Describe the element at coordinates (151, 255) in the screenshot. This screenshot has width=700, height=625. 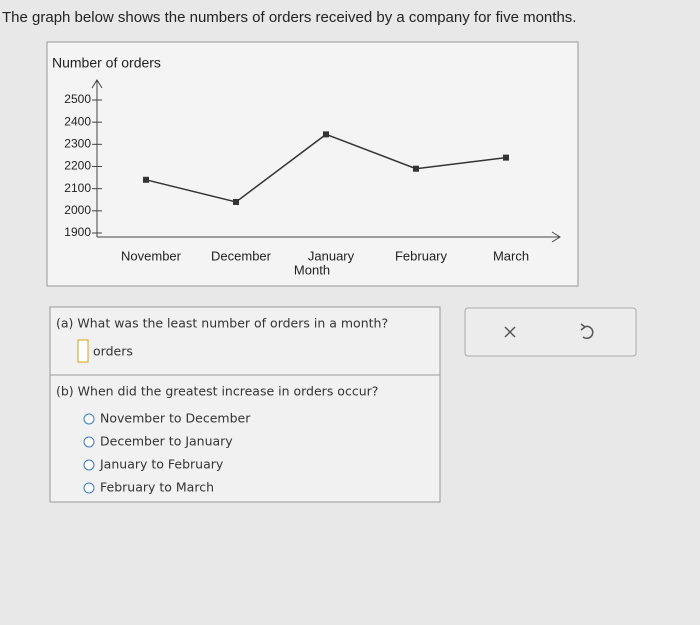
I see `x-tick-label: November` at that location.